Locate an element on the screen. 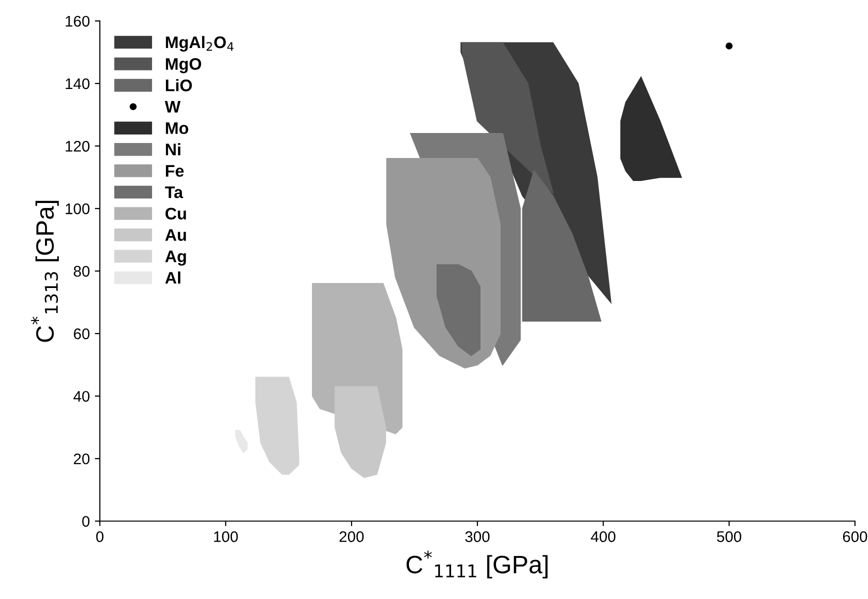 The height and width of the screenshot is (599, 868). y-tick-label: 100 is located at coordinates (78, 208).